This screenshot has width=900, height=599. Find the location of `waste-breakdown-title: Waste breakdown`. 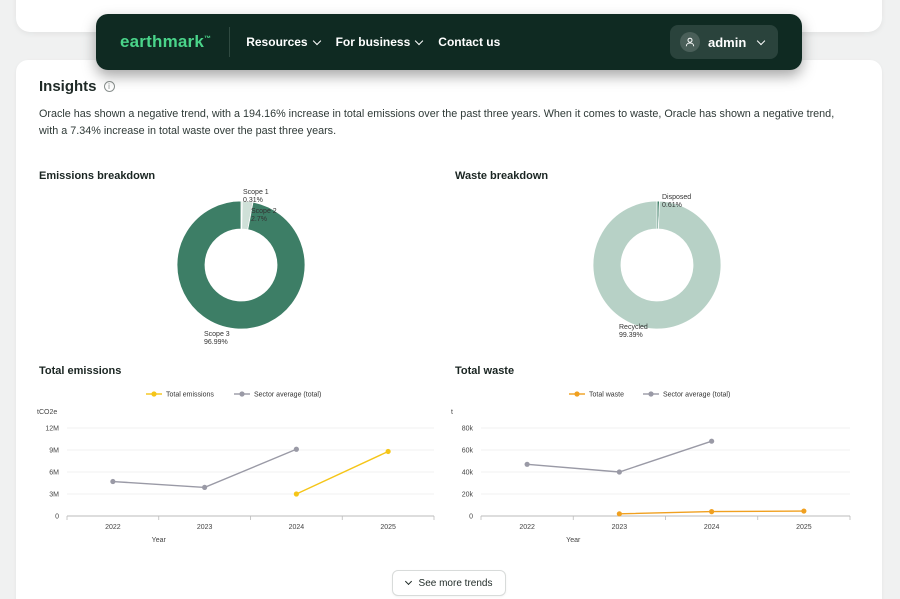

waste-breakdown-title: Waste breakdown is located at coordinates (502, 176).